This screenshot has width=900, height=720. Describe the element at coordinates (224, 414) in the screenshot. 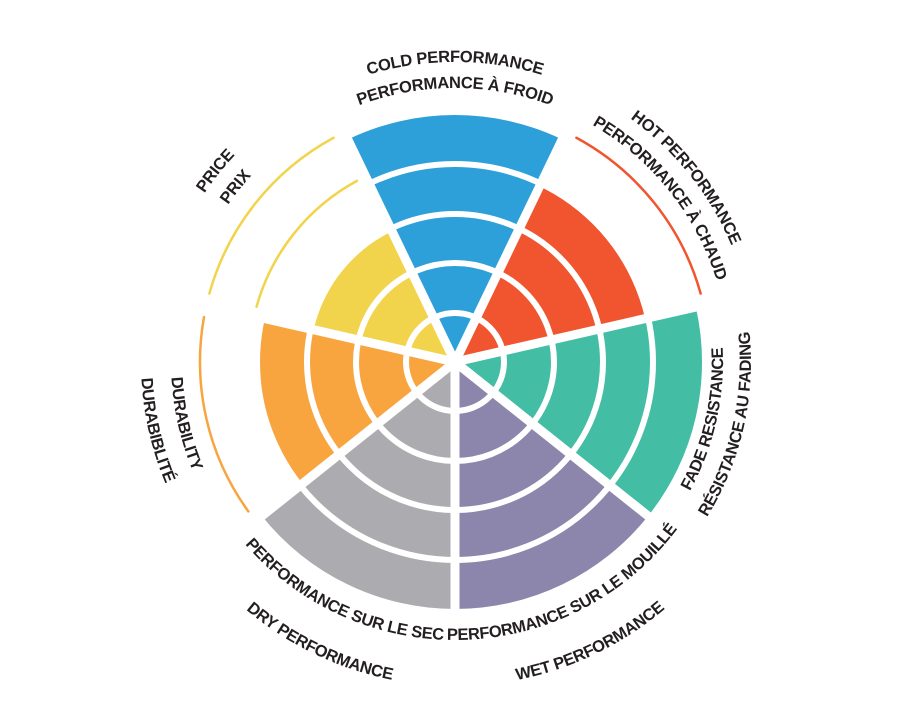

I see `max-scale-arc-durability-ring5` at that location.